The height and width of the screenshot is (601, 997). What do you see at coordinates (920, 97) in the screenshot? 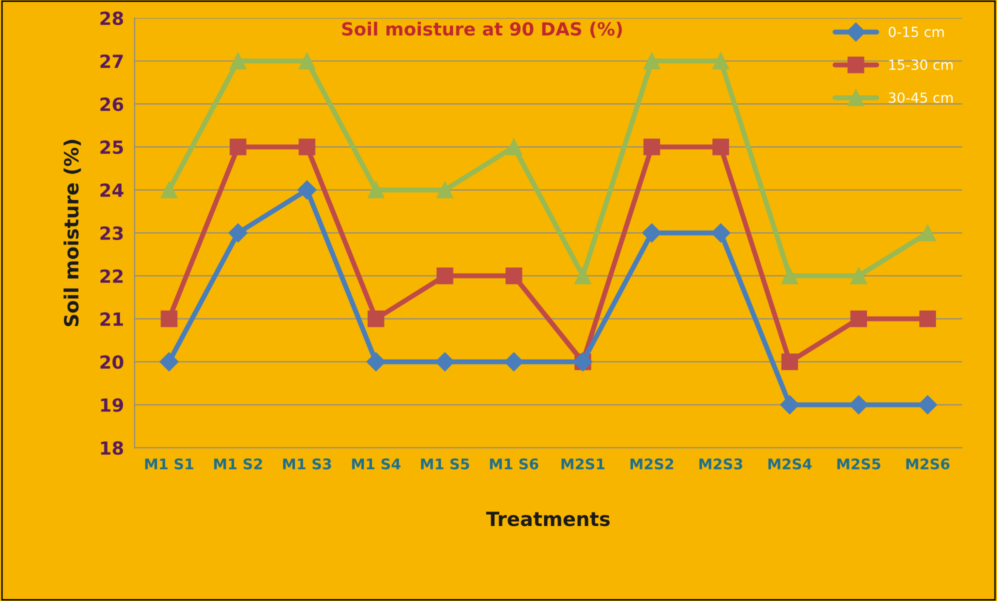
I see `legend-label: 30-45 cm` at bounding box center [920, 97].